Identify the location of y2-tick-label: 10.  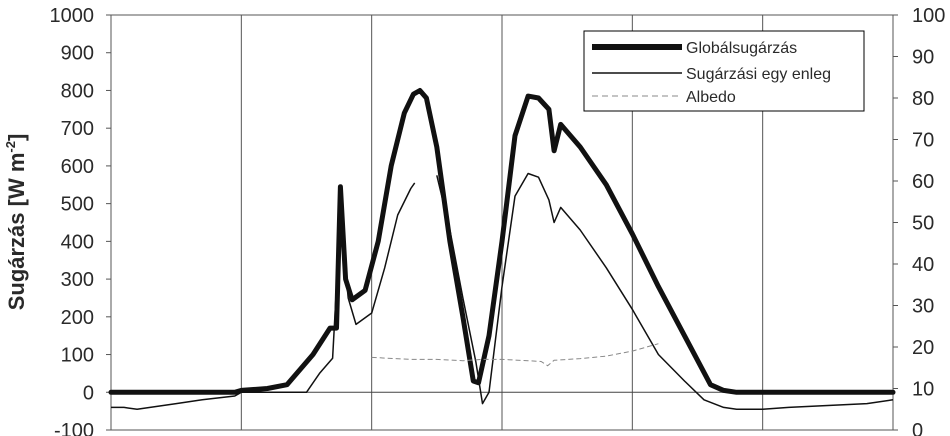
(923, 390).